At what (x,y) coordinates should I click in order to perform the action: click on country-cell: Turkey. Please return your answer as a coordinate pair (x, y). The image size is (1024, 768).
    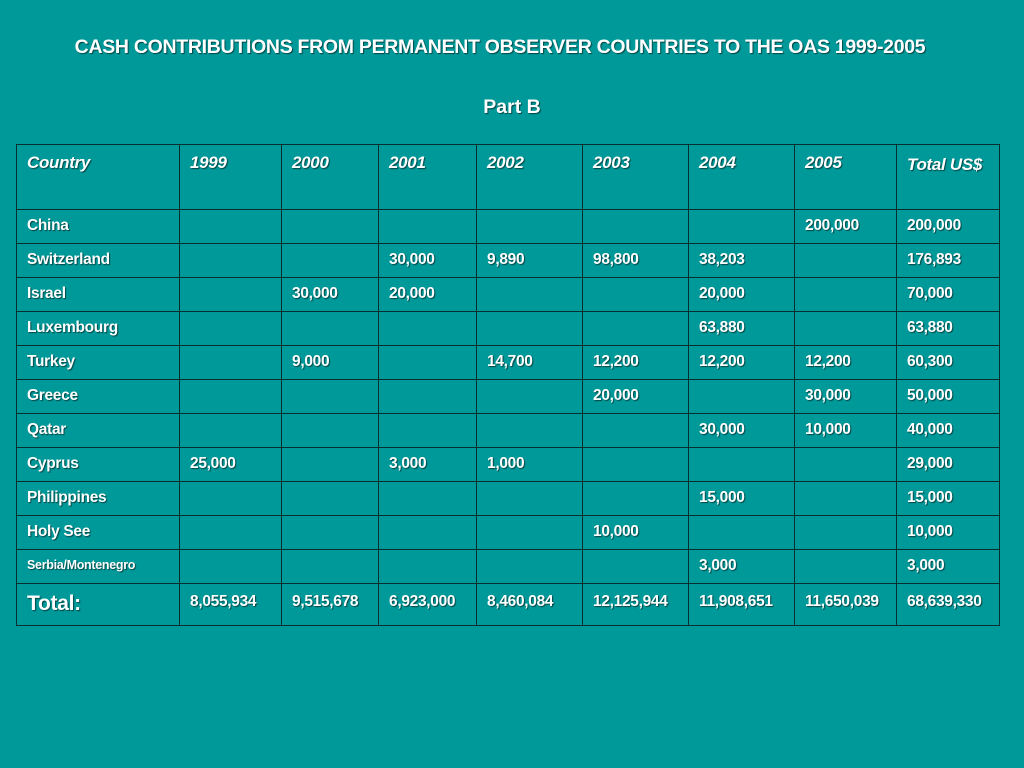
    Looking at the image, I should click on (98, 362).